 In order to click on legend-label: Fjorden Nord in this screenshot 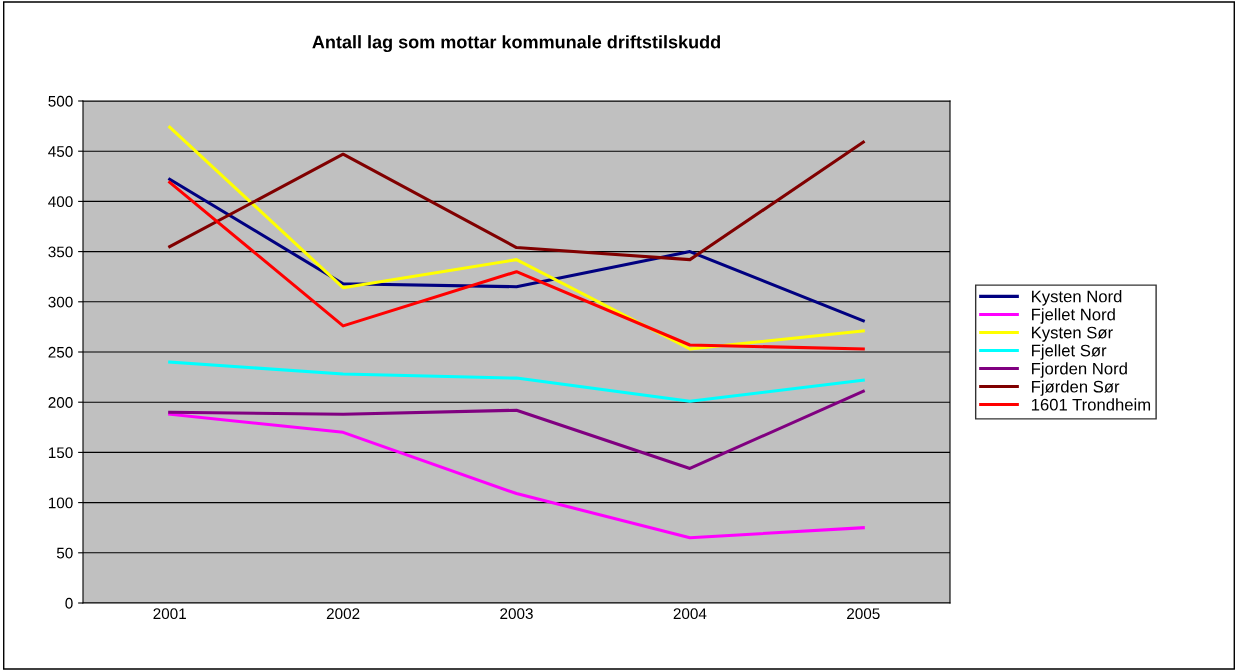, I will do `click(1079, 370)`.